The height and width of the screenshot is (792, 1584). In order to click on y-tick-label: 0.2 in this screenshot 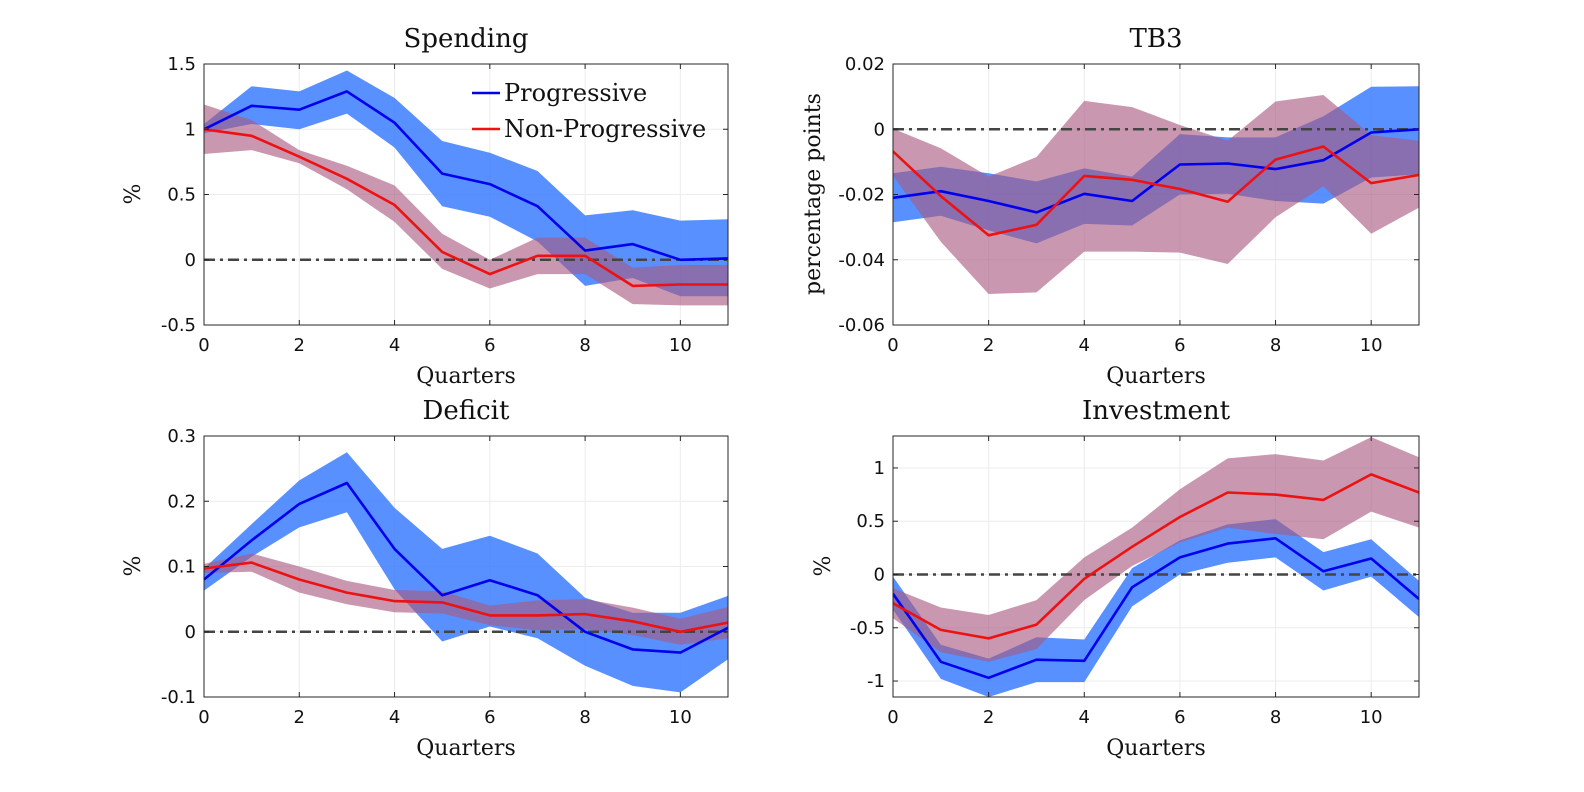, I will do `click(181, 501)`.